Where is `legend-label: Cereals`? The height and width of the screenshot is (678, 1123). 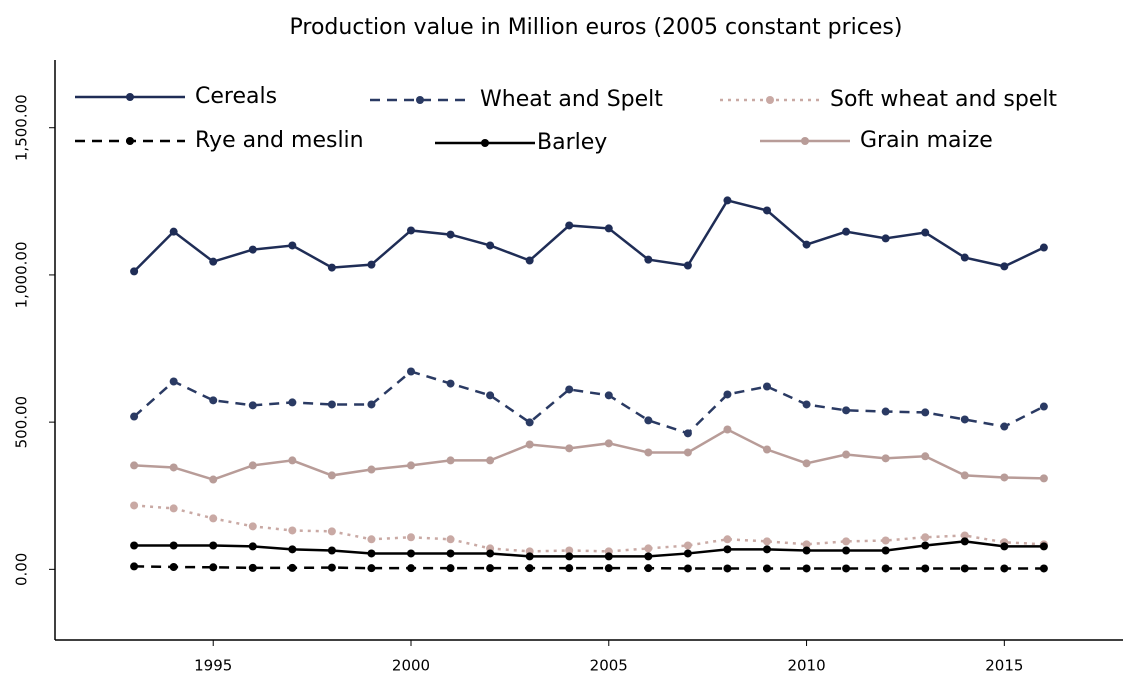 legend-label: Cereals is located at coordinates (236, 96).